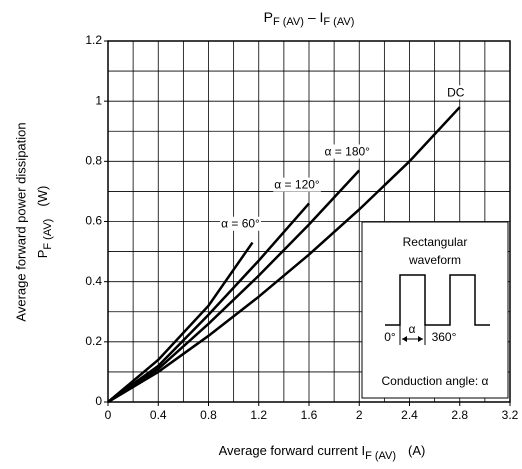 The height and width of the screenshot is (469, 522). What do you see at coordinates (390, 337) in the screenshot?
I see `inset-label: 0°` at bounding box center [390, 337].